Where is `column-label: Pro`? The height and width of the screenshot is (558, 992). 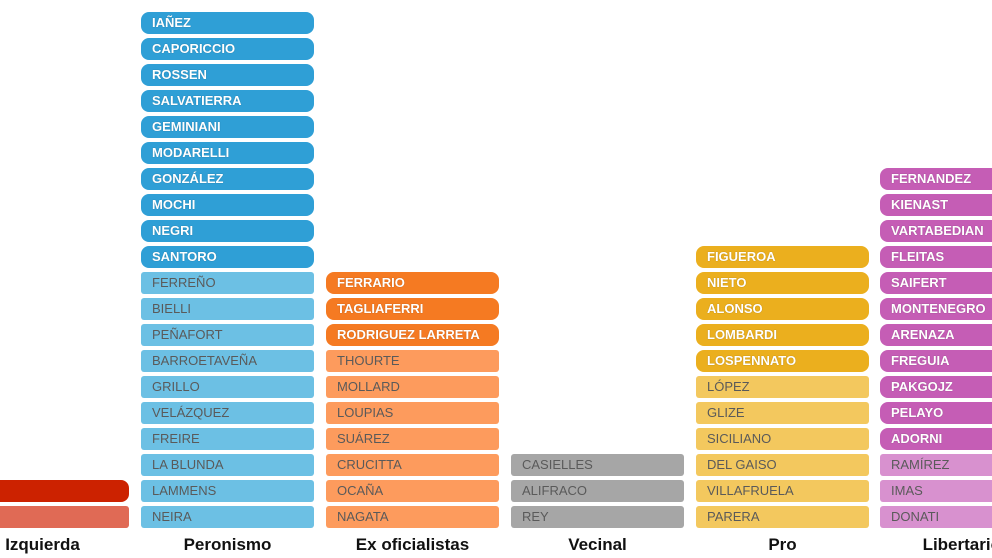
column-label: Pro is located at coordinates (782, 544).